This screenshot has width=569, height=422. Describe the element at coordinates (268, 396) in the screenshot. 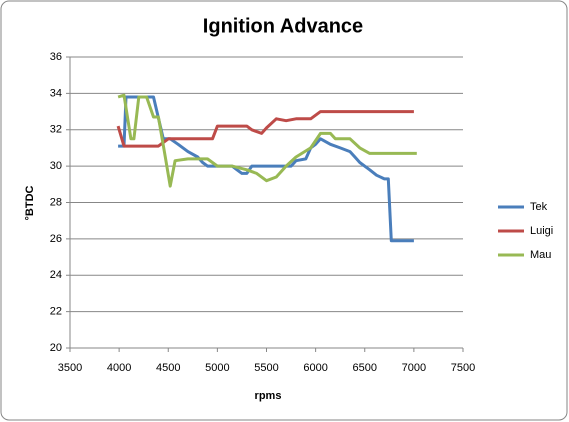

I see `x-axis-label: rpms` at that location.